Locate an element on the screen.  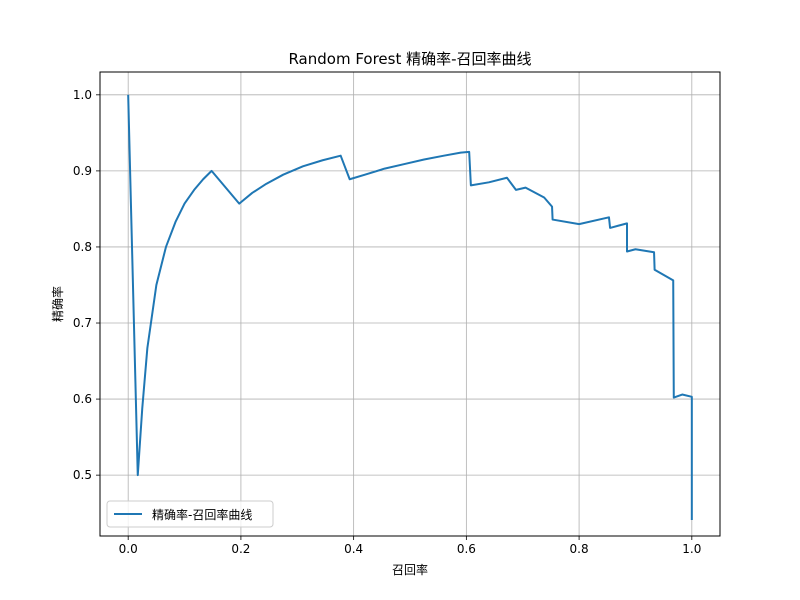
y-axis-label: 精确率 is located at coordinates (57, 304).